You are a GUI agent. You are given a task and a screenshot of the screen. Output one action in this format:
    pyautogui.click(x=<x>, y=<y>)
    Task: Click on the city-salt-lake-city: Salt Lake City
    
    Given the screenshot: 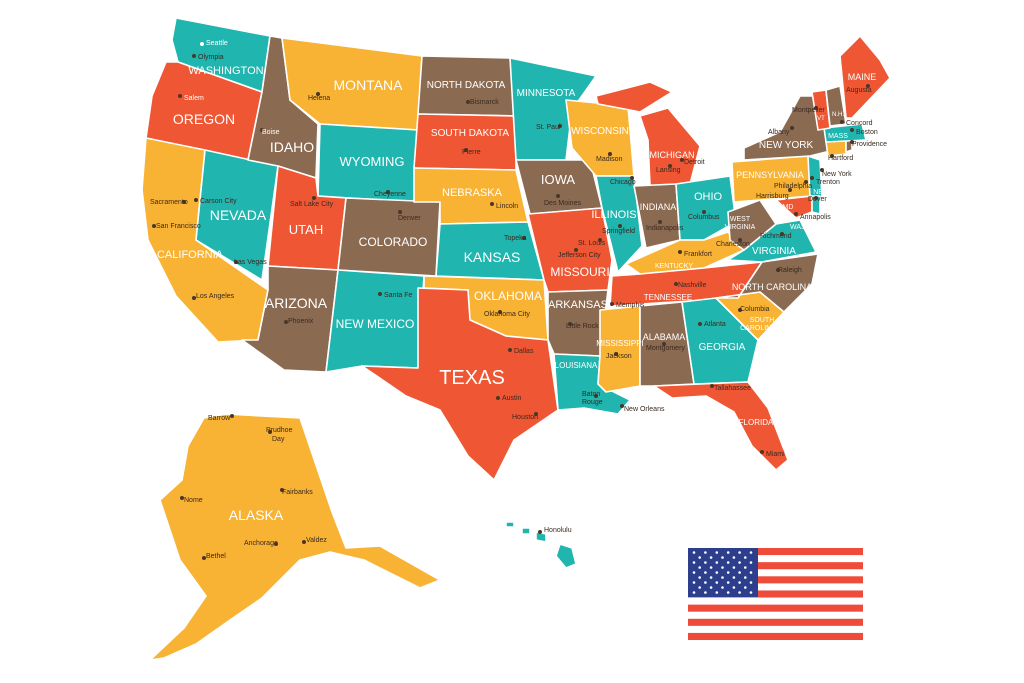 What is the action you would take?
    pyautogui.click(x=312, y=204)
    